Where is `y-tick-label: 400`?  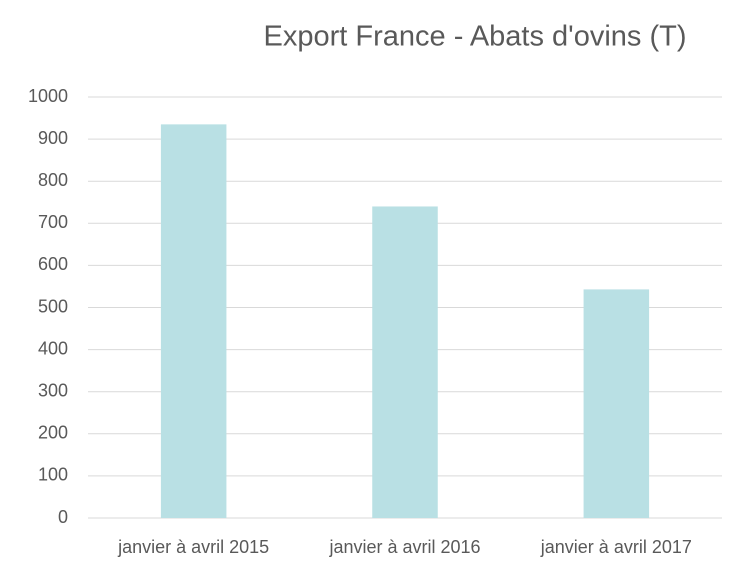
y-tick-label: 400 is located at coordinates (53, 348).